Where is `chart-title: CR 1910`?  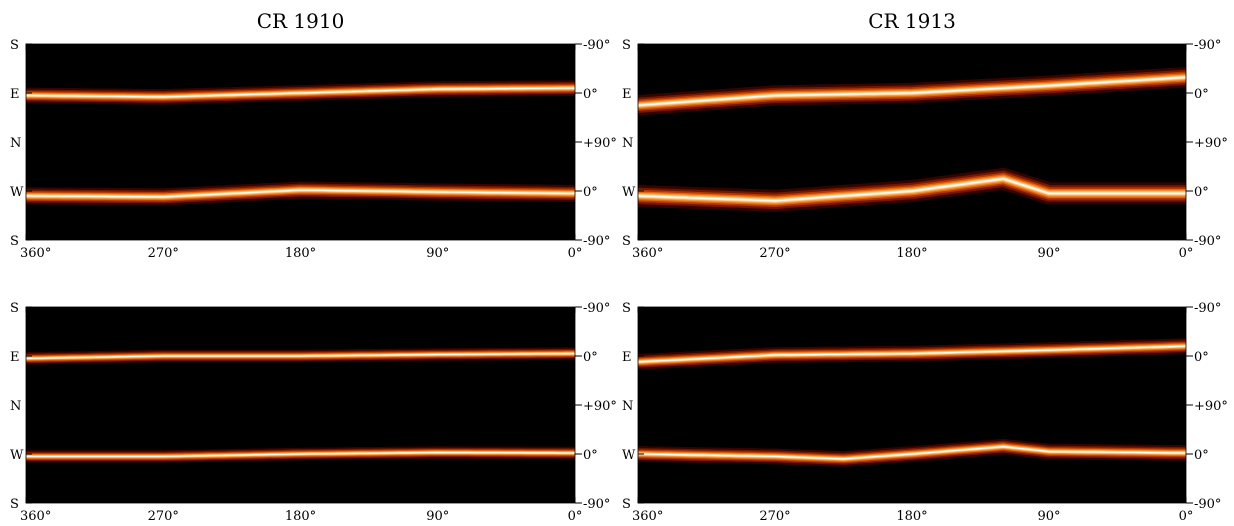 chart-title: CR 1910 is located at coordinates (301, 21).